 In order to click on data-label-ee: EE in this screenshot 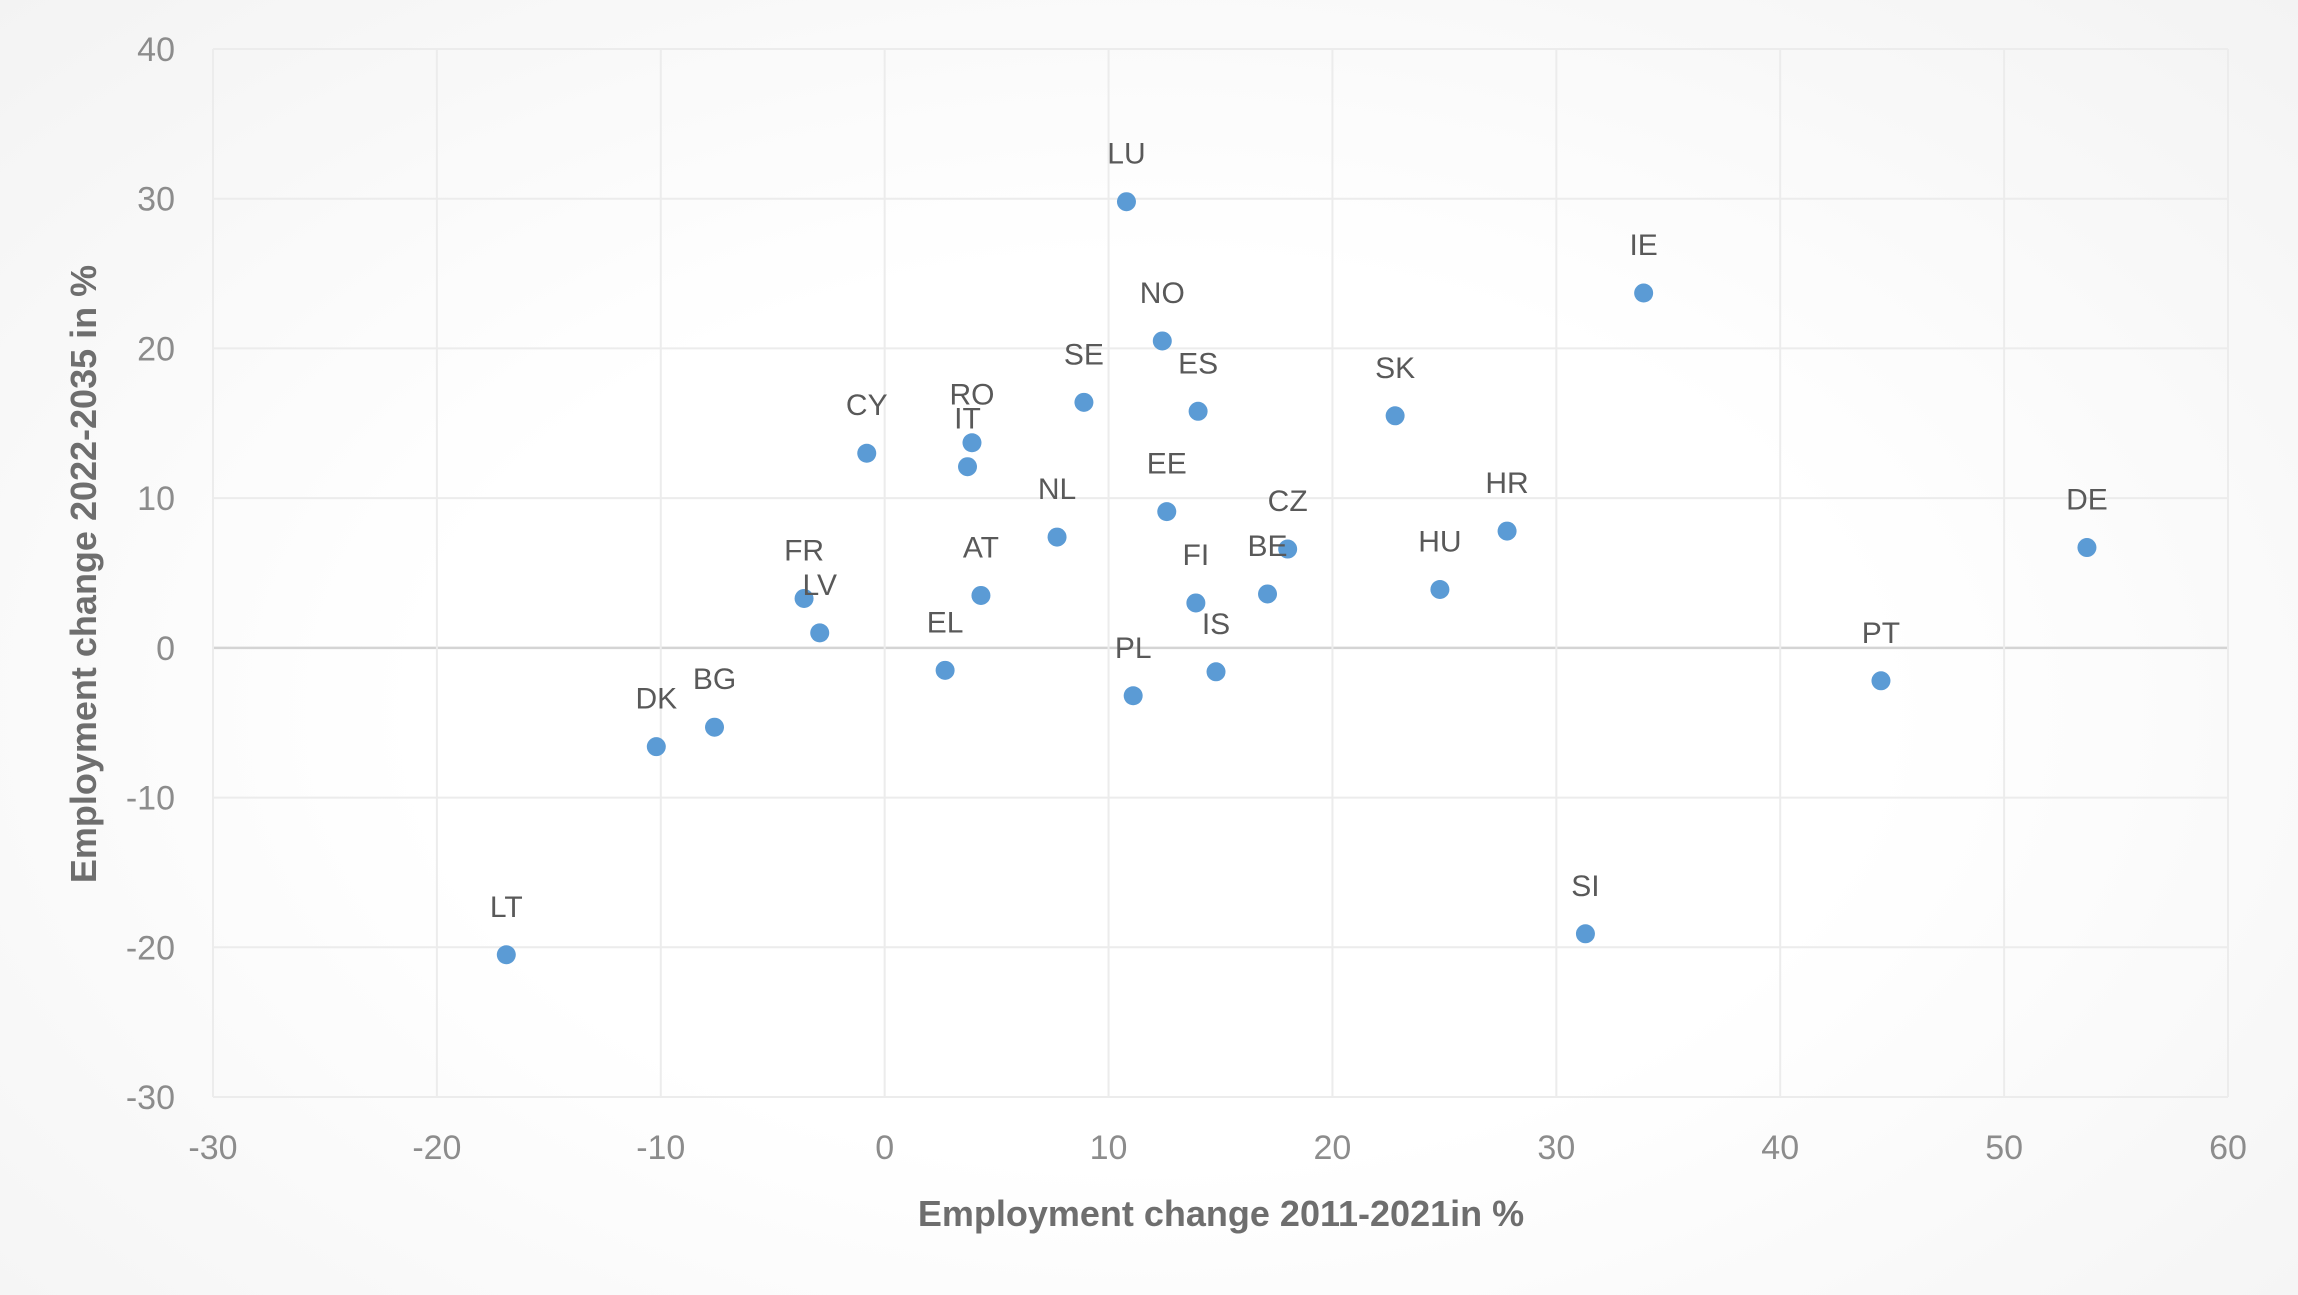, I will do `click(1167, 464)`.